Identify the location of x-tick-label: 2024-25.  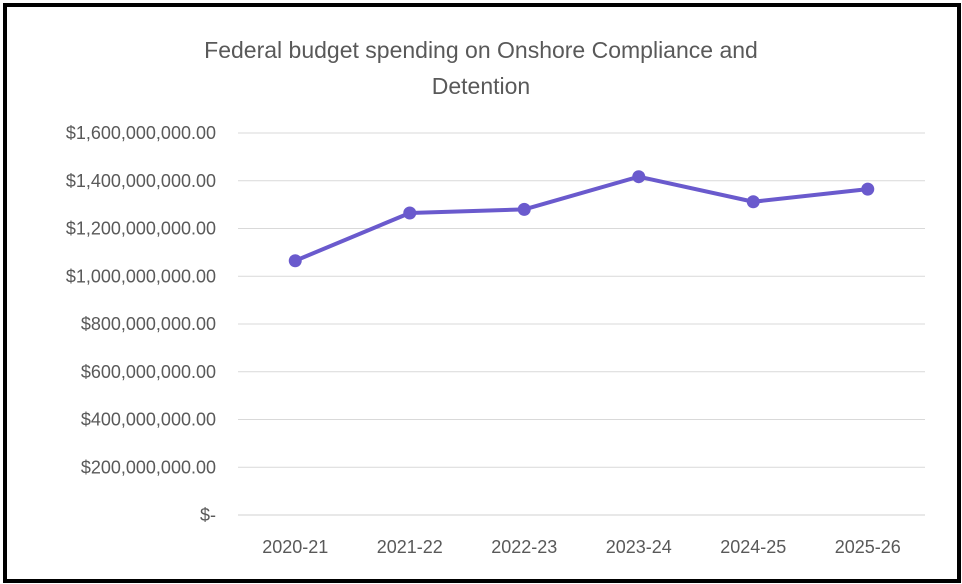
(753, 547).